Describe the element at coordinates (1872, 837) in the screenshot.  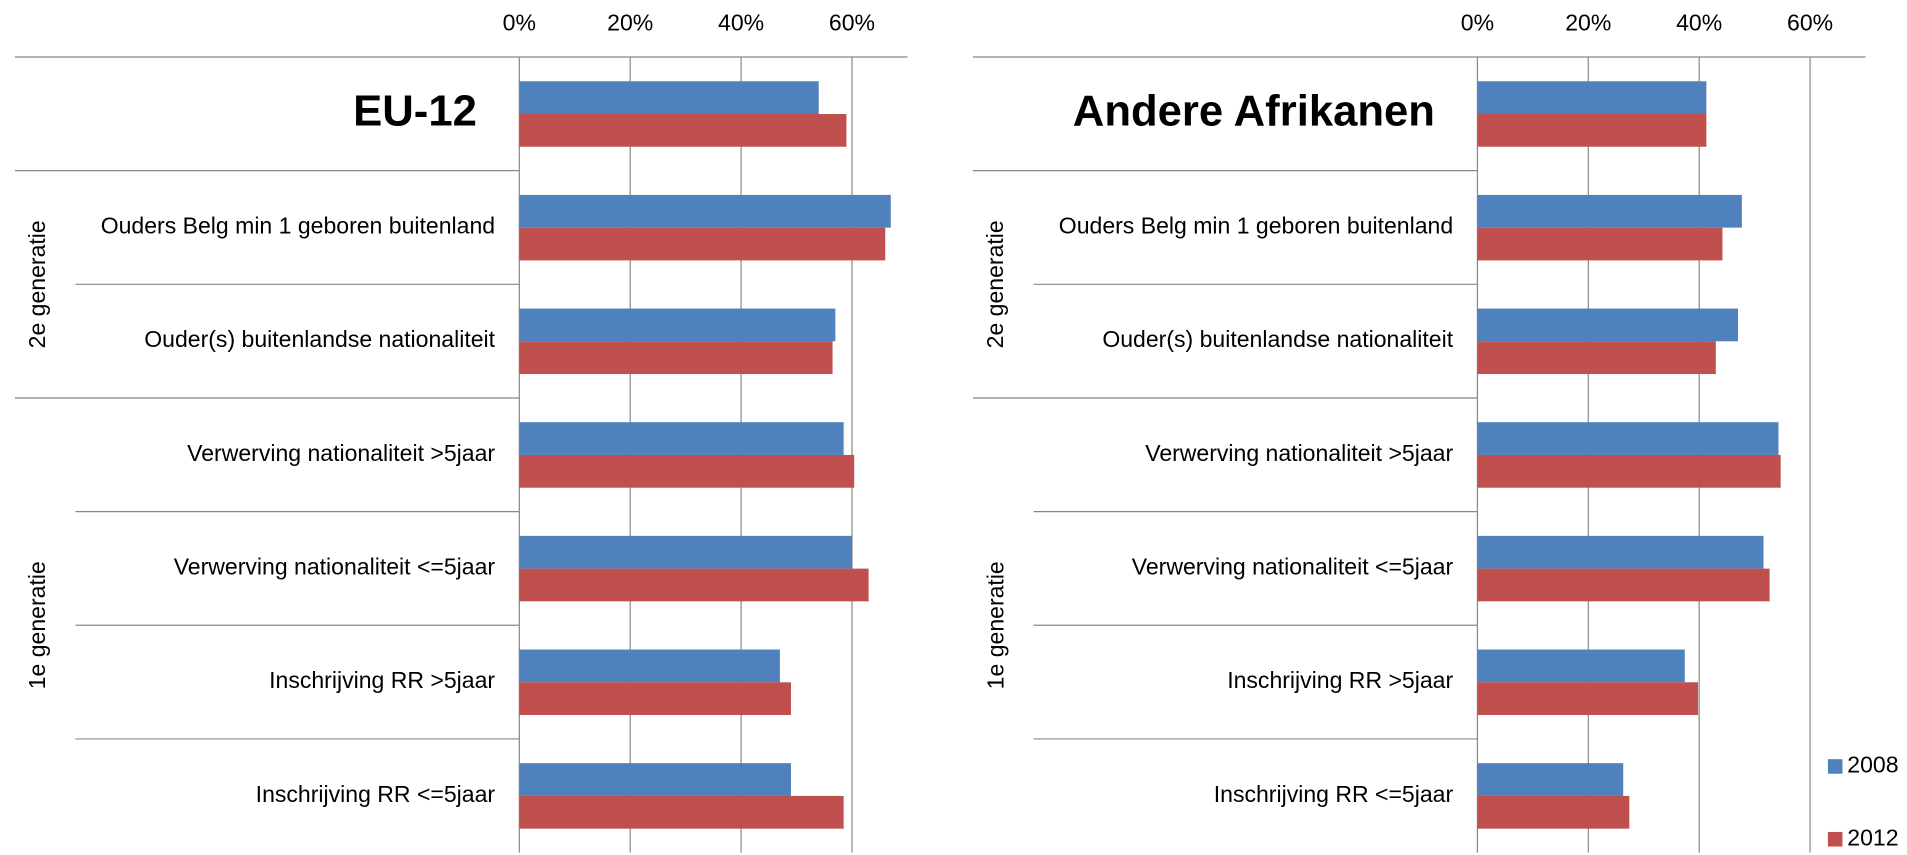
I see `legend-label: 2012` at that location.